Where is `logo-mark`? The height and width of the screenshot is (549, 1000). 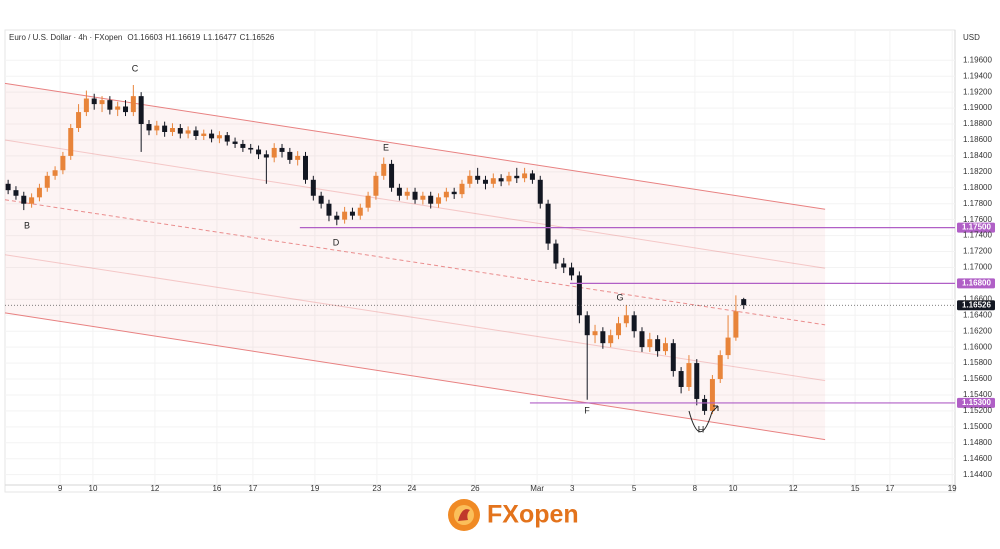
logo-mark is located at coordinates (464, 515).